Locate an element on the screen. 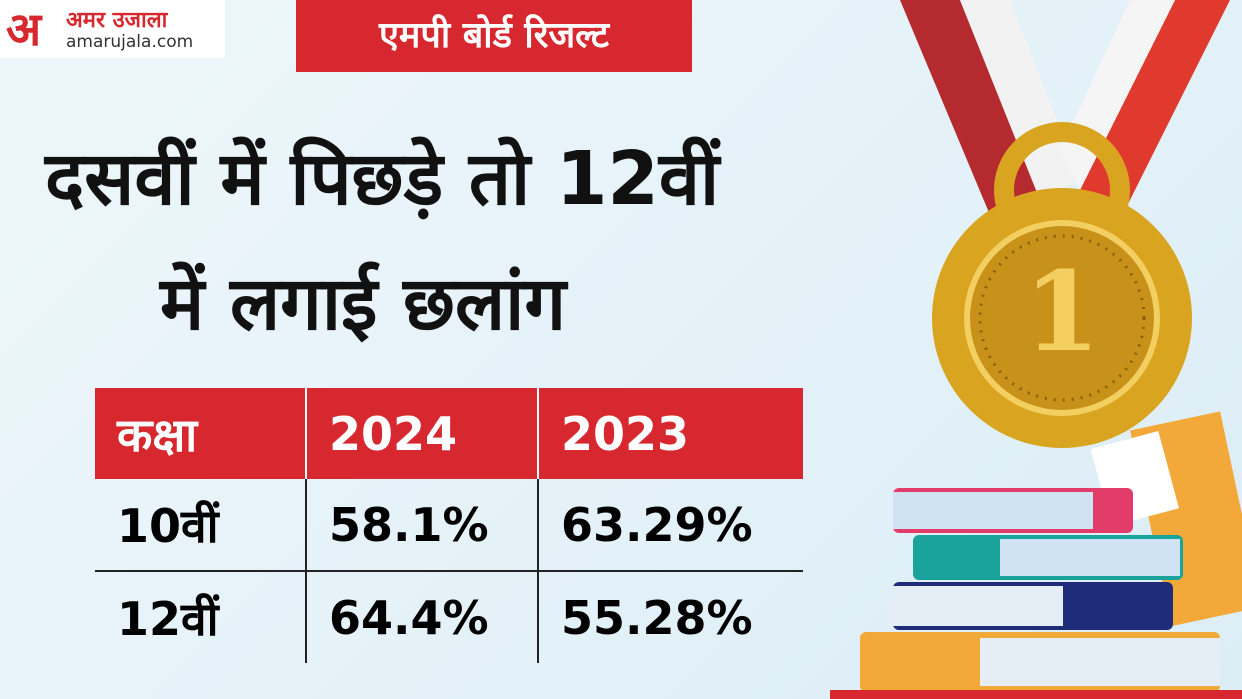  headline: में लगाई छलांग is located at coordinates (363, 304).